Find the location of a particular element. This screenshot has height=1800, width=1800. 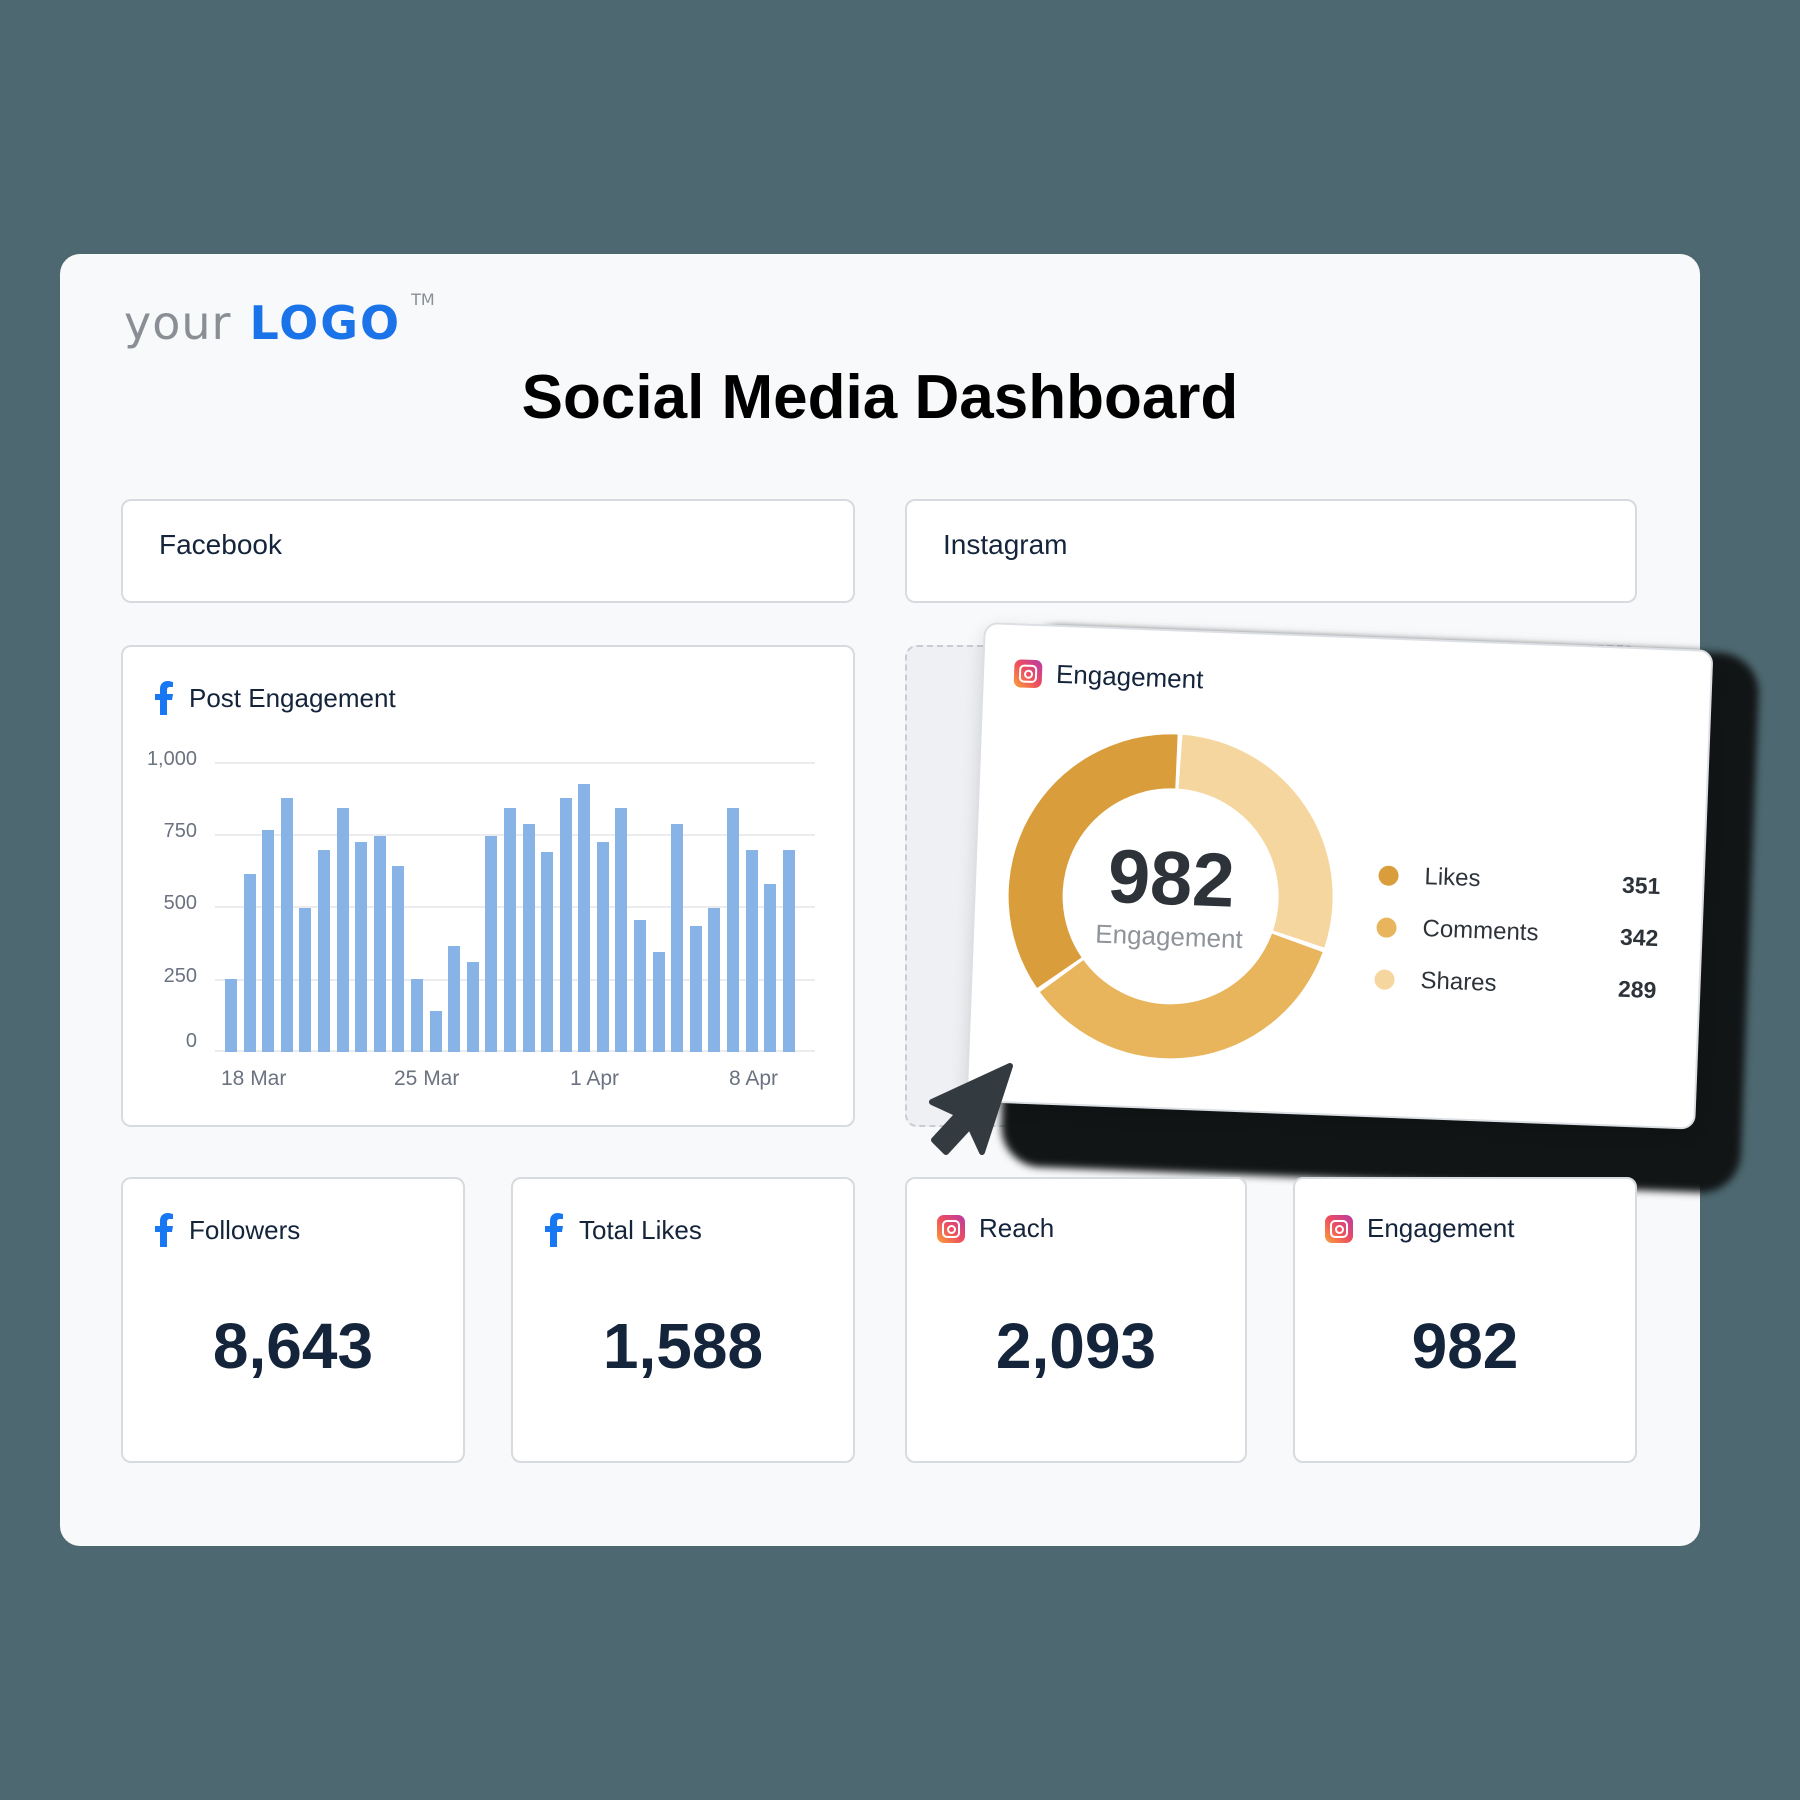

stat-label: Total Likes is located at coordinates (640, 1229).